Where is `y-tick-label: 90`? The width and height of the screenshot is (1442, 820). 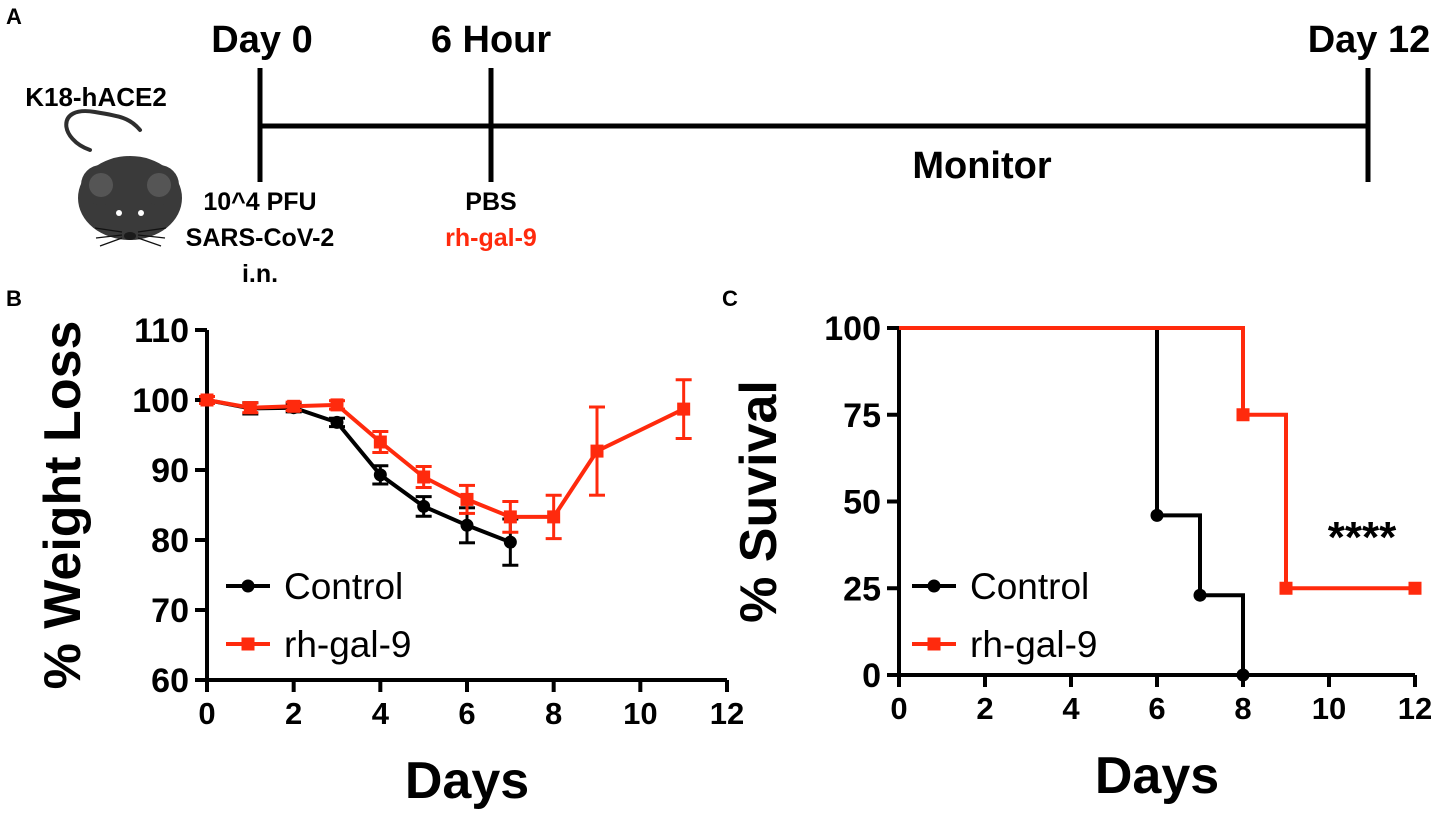
y-tick-label: 90 is located at coordinates (170, 471).